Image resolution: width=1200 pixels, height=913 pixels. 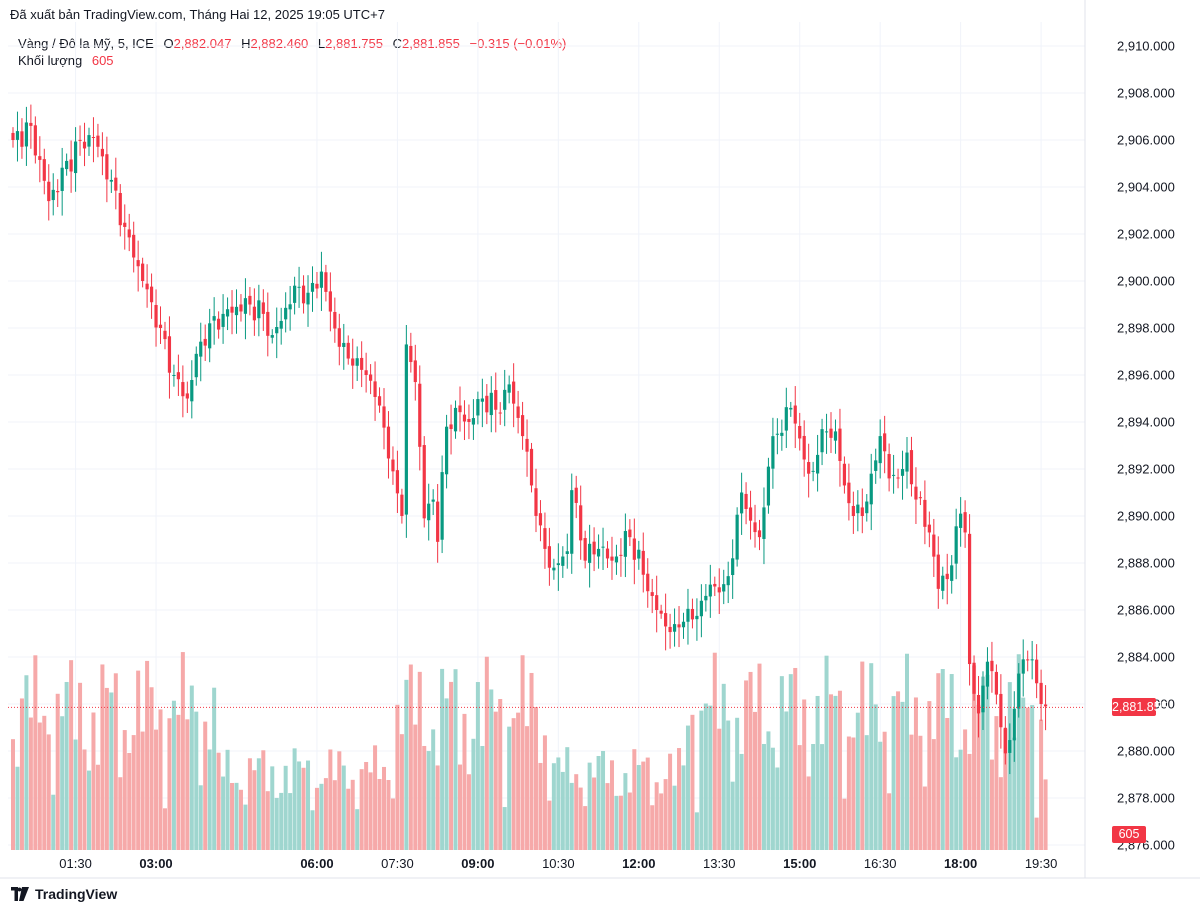 What do you see at coordinates (1146, 140) in the screenshot?
I see `price-tick-label: 2,906.000` at bounding box center [1146, 140].